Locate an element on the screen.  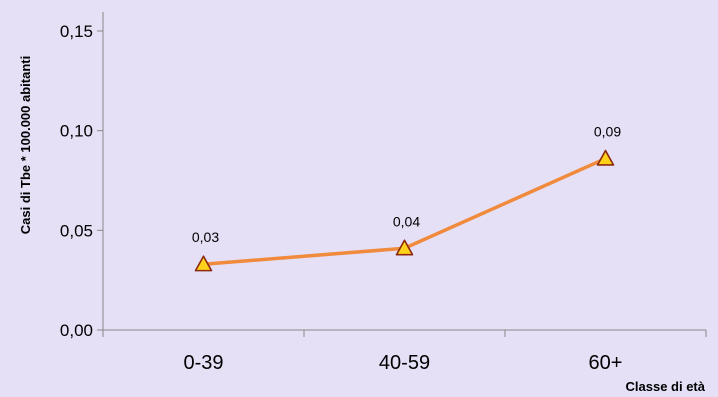
data-label: 0,03 is located at coordinates (205, 237).